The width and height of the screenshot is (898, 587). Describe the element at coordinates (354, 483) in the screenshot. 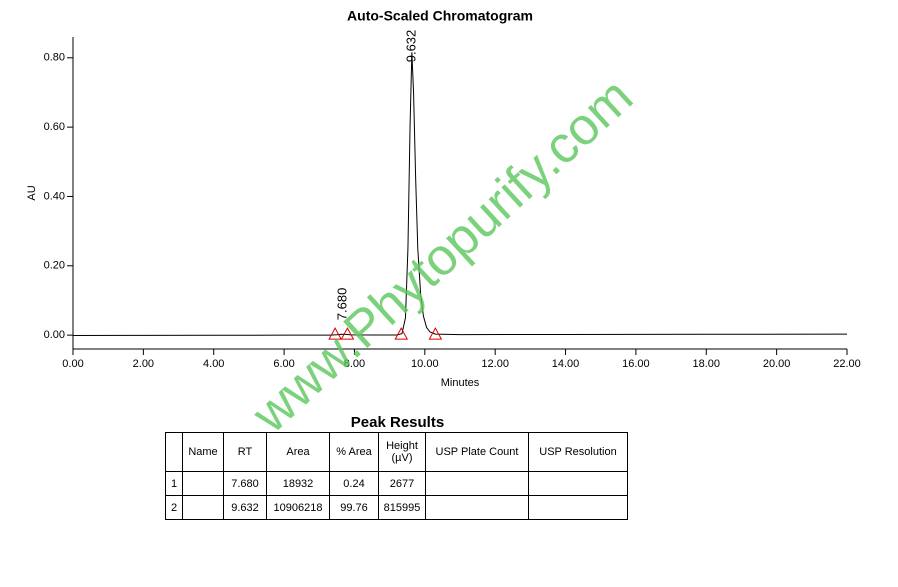

I see `table-cell: 0.24` at that location.